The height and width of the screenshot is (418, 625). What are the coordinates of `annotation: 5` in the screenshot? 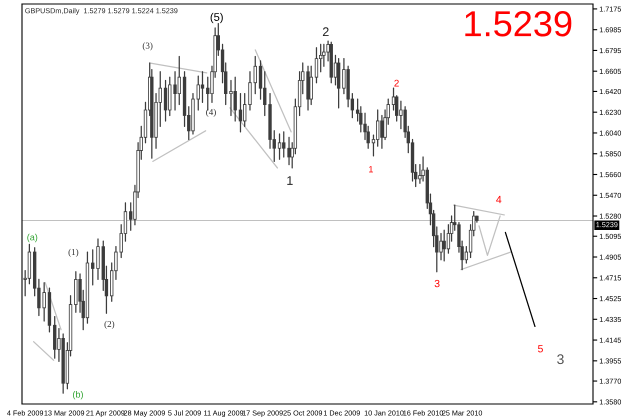 It's located at (540, 348).